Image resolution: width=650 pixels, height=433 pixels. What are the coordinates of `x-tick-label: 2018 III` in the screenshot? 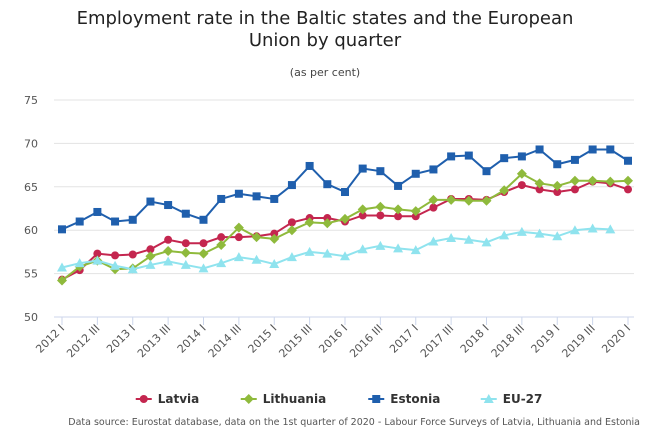 It's located at (508, 341).